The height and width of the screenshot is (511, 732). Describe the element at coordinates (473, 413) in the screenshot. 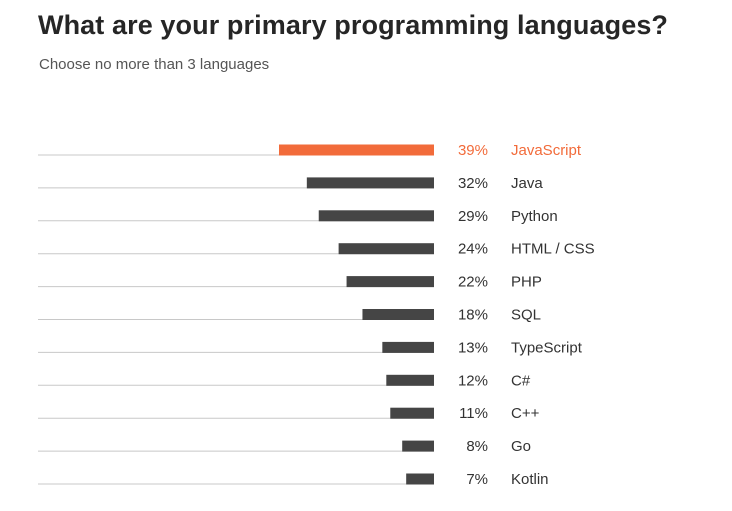

I see `value-label: 11%` at that location.